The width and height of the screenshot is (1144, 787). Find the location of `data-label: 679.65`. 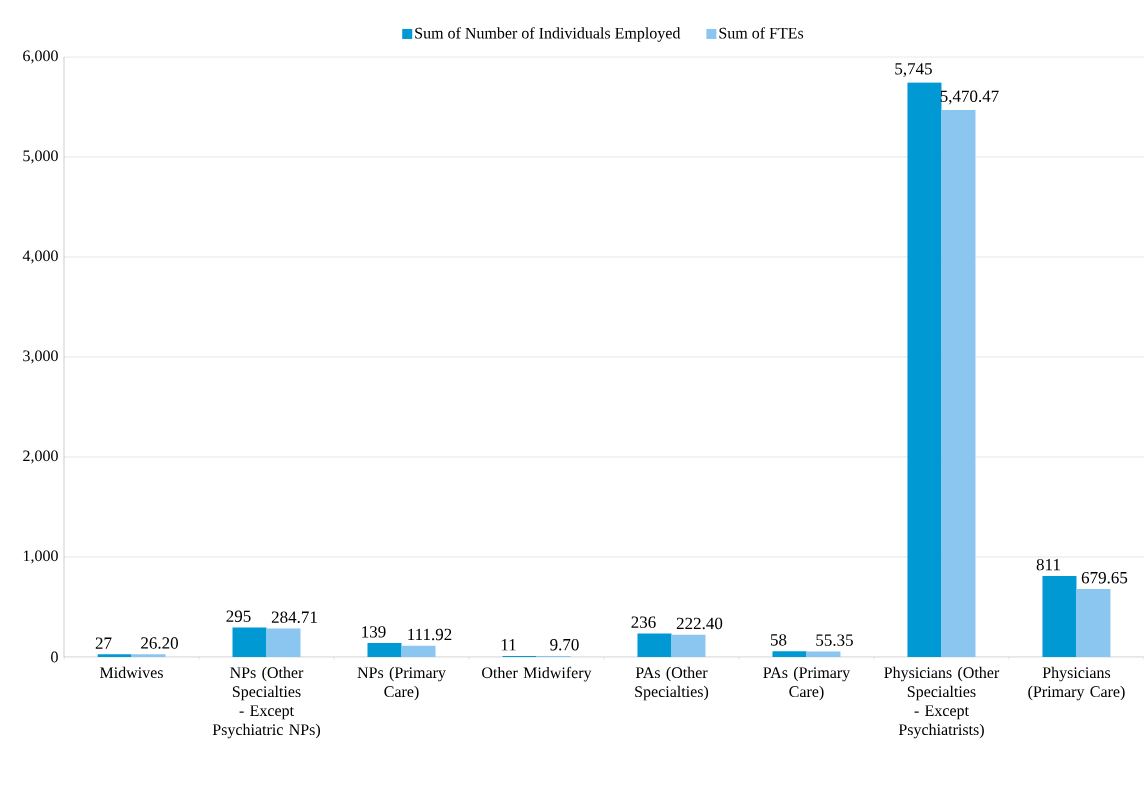

data-label: 679.65 is located at coordinates (1104, 577).